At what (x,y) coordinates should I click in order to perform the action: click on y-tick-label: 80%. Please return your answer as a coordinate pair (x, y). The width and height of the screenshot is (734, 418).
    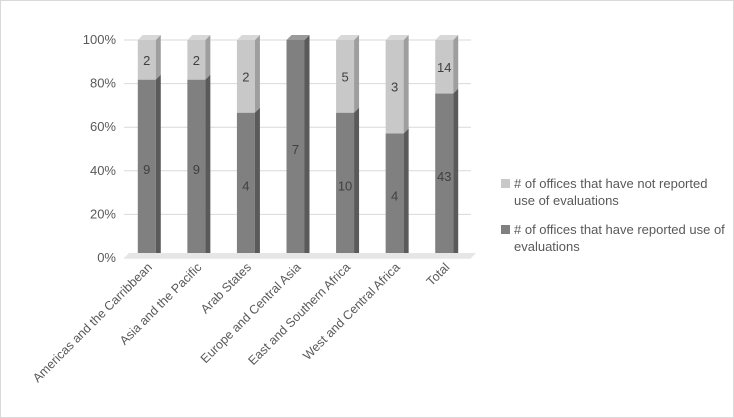
    Looking at the image, I should click on (103, 83).